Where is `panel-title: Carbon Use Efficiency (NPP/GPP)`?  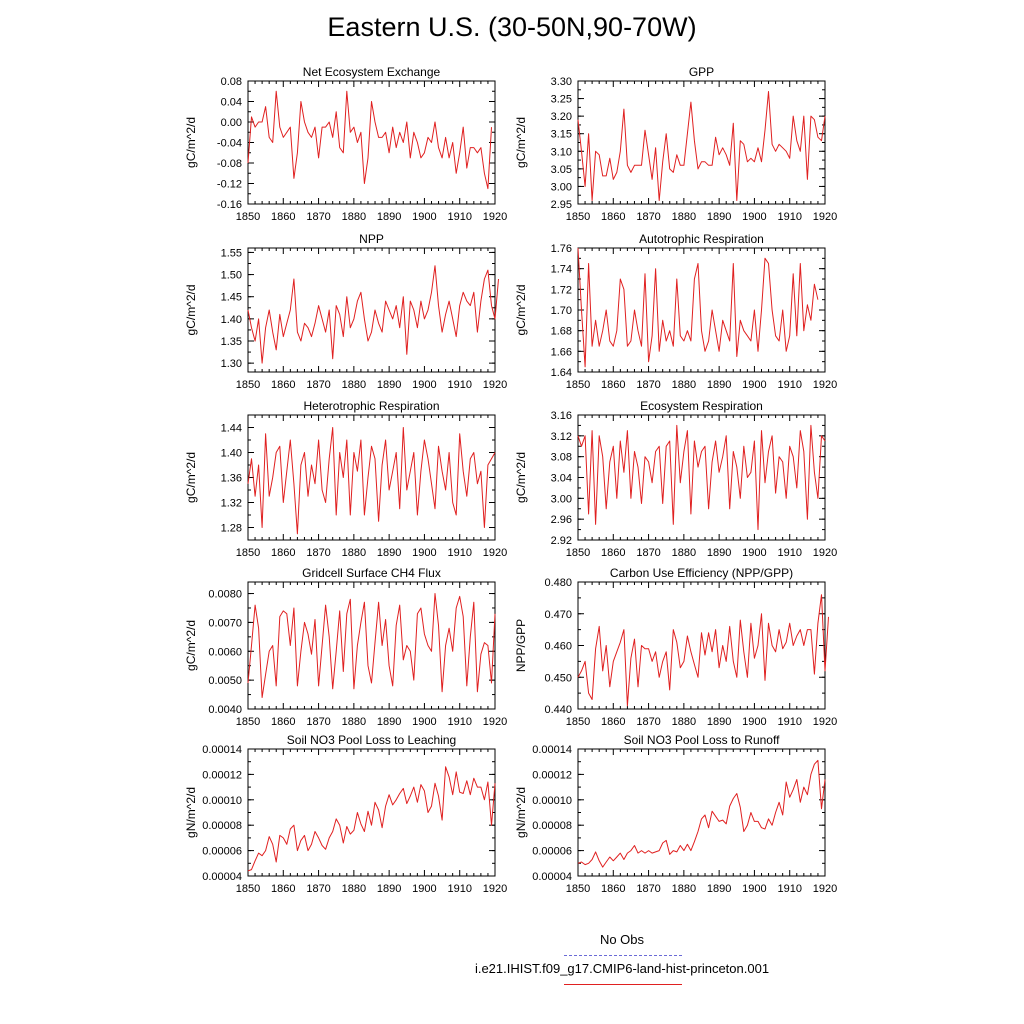 panel-title: Carbon Use Efficiency (NPP/GPP) is located at coordinates (701, 573).